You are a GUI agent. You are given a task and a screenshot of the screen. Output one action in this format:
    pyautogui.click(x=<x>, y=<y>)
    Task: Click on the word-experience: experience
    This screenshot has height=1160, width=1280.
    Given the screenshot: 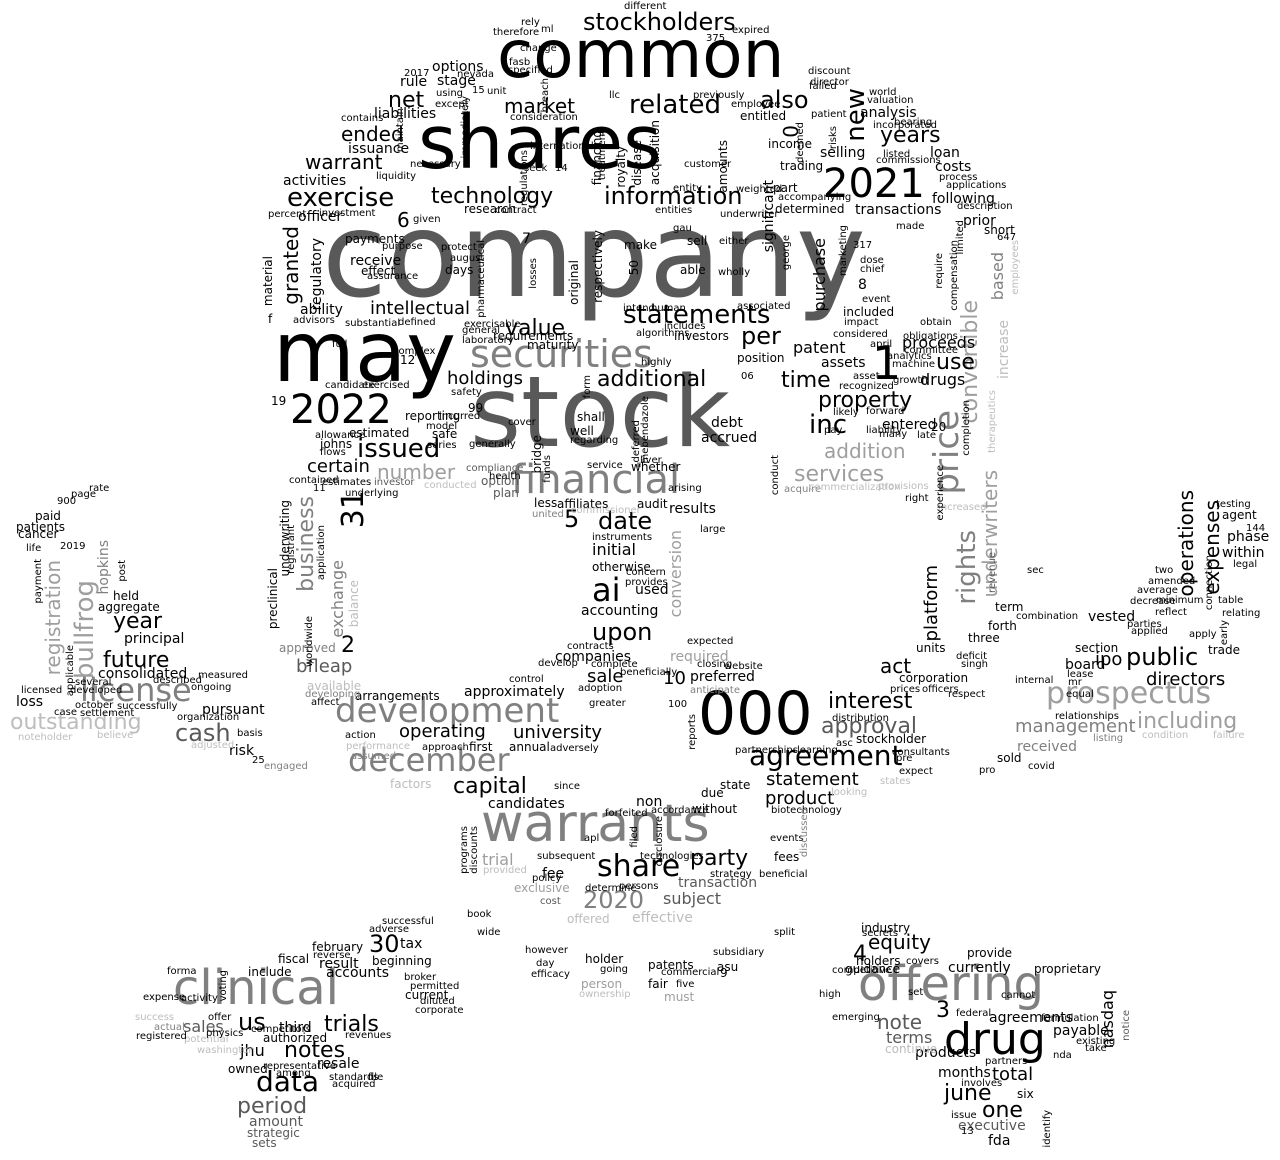 What is the action you would take?
    pyautogui.click(x=940, y=493)
    